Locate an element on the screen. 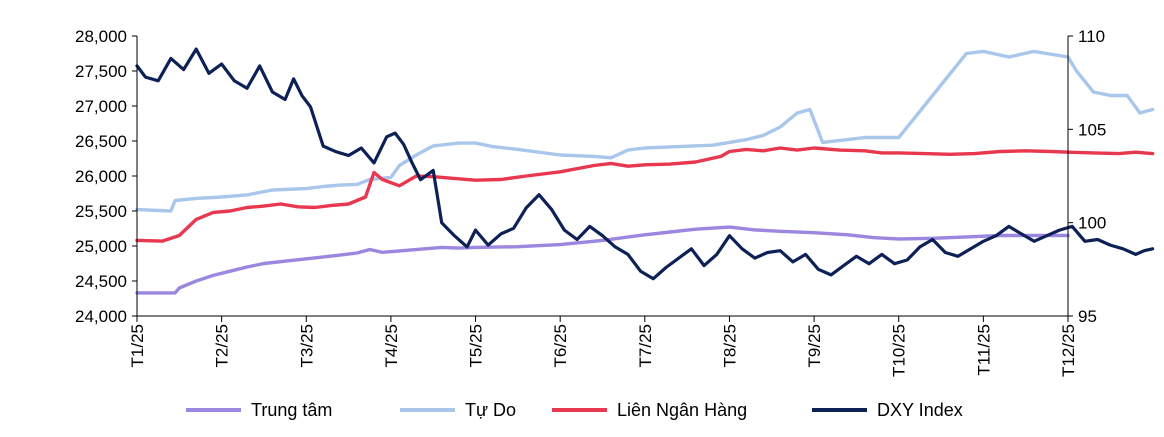  x-tick-label: T10/25 is located at coordinates (899, 350).